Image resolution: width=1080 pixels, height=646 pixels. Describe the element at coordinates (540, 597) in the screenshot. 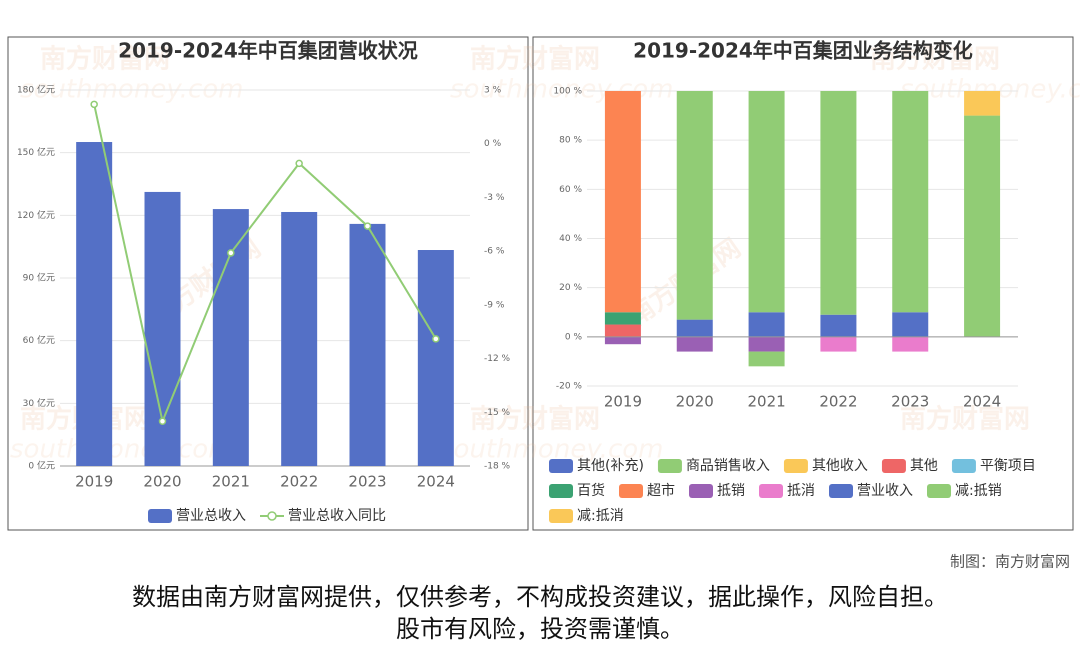

I see `disclaimer: 数据由南方财富网提供，仅供参考，不构成投资建议，据此操作，风险自担。` at that location.